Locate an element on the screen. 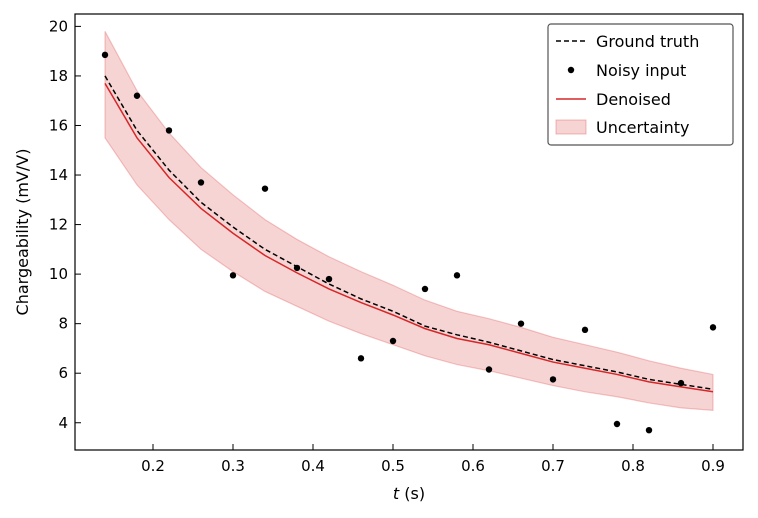 The height and width of the screenshot is (518, 758). y-axis-label: Chargeability (mV/V) is located at coordinates (22, 232).